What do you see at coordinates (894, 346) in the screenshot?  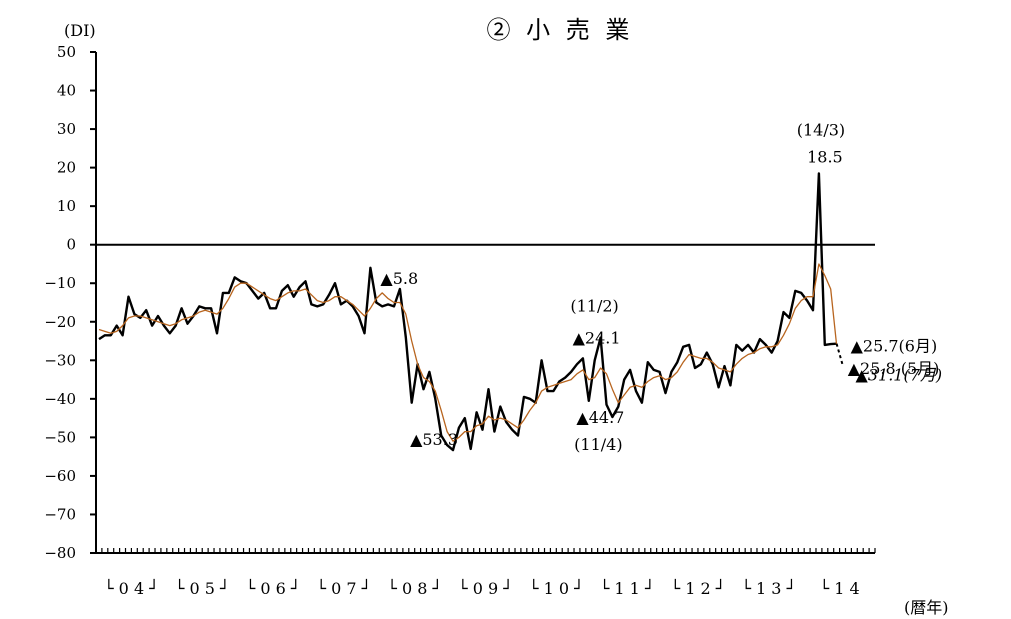 I see `annotation-label: ▲25.7(6月)` at bounding box center [894, 346].